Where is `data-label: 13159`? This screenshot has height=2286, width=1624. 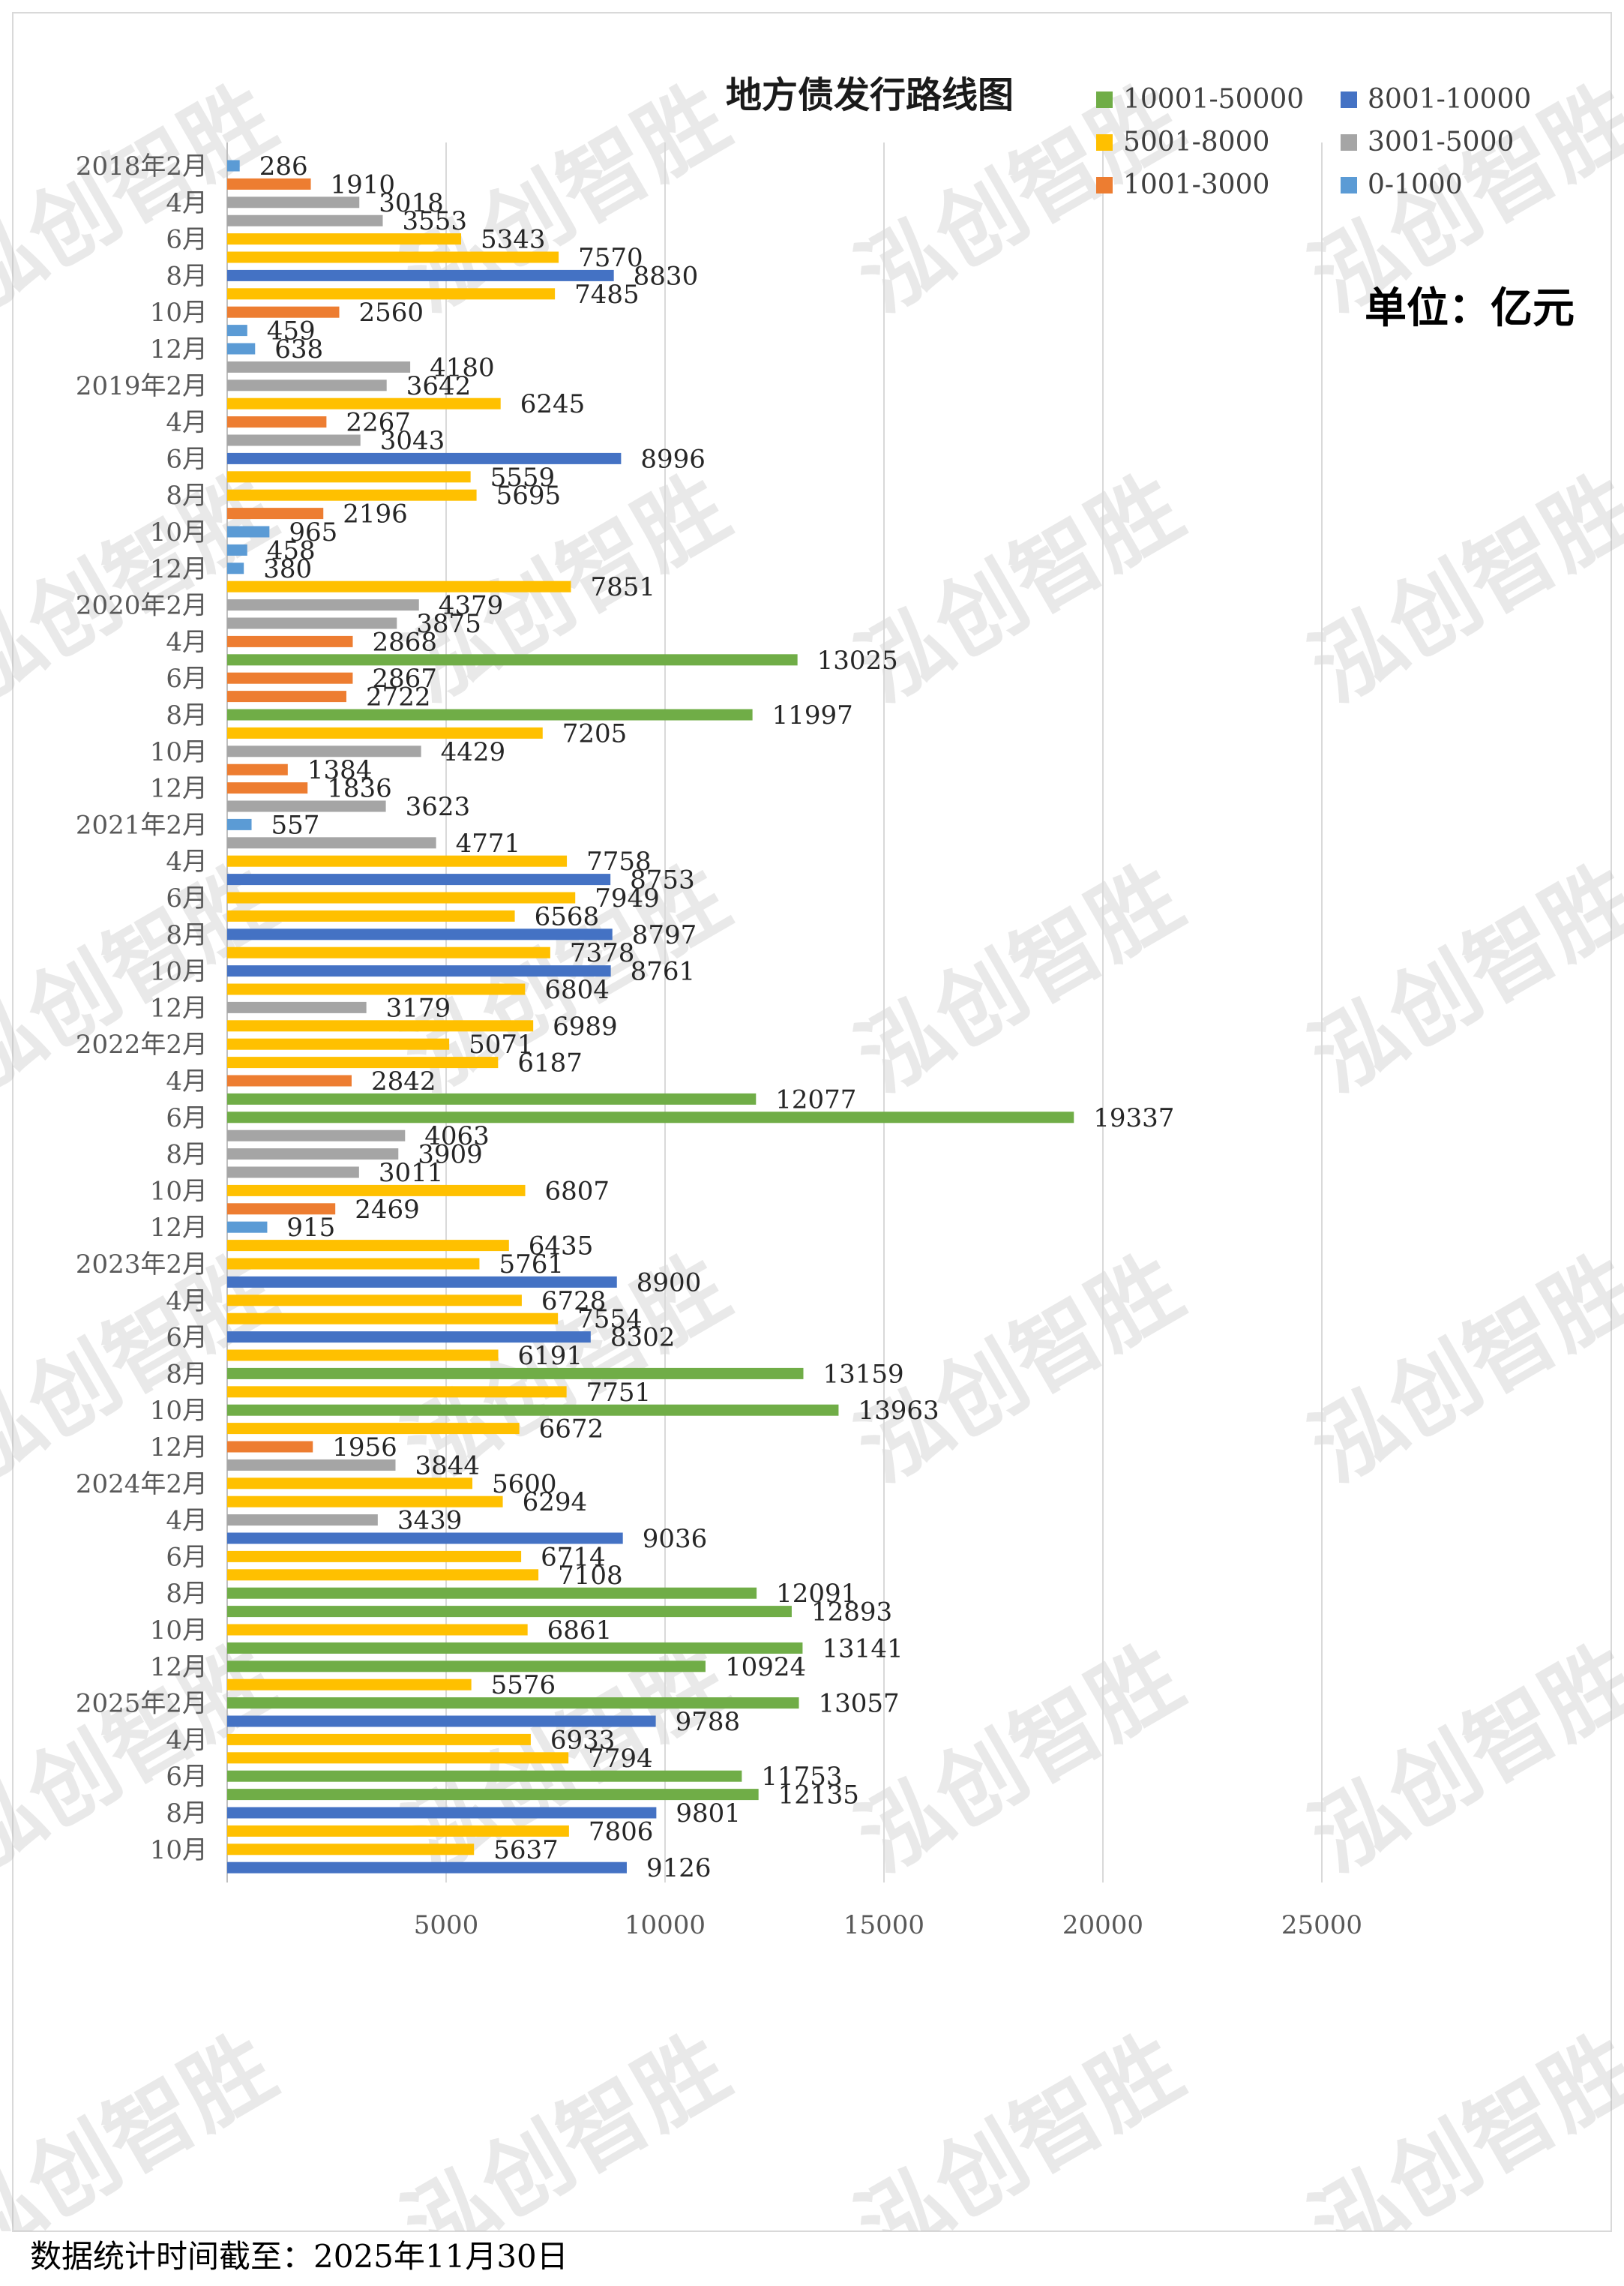
data-label: 13159 is located at coordinates (862, 1374).